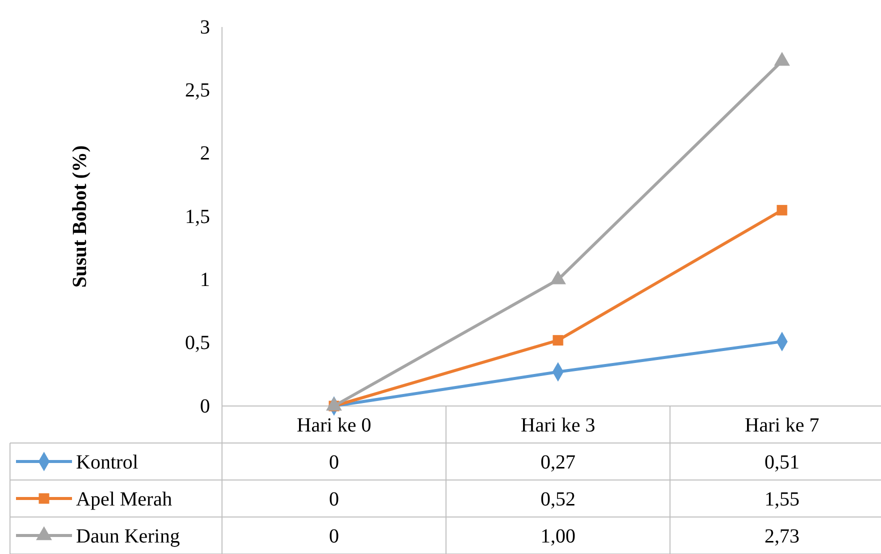  Describe the element at coordinates (197, 217) in the screenshot. I see `y-tick-label: 1,5` at that location.